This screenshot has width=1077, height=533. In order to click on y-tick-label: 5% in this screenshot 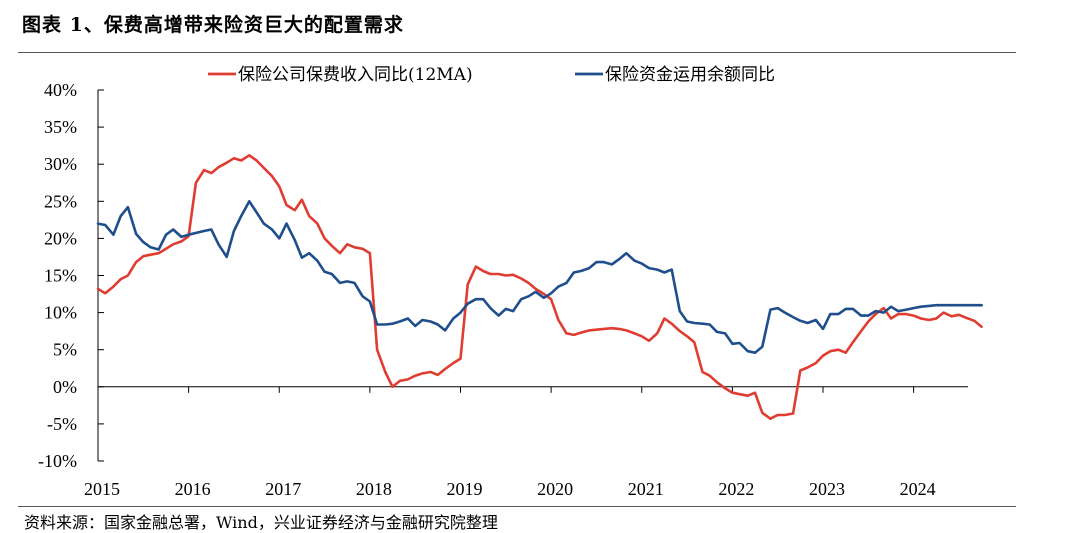, I will do `click(65, 350)`.